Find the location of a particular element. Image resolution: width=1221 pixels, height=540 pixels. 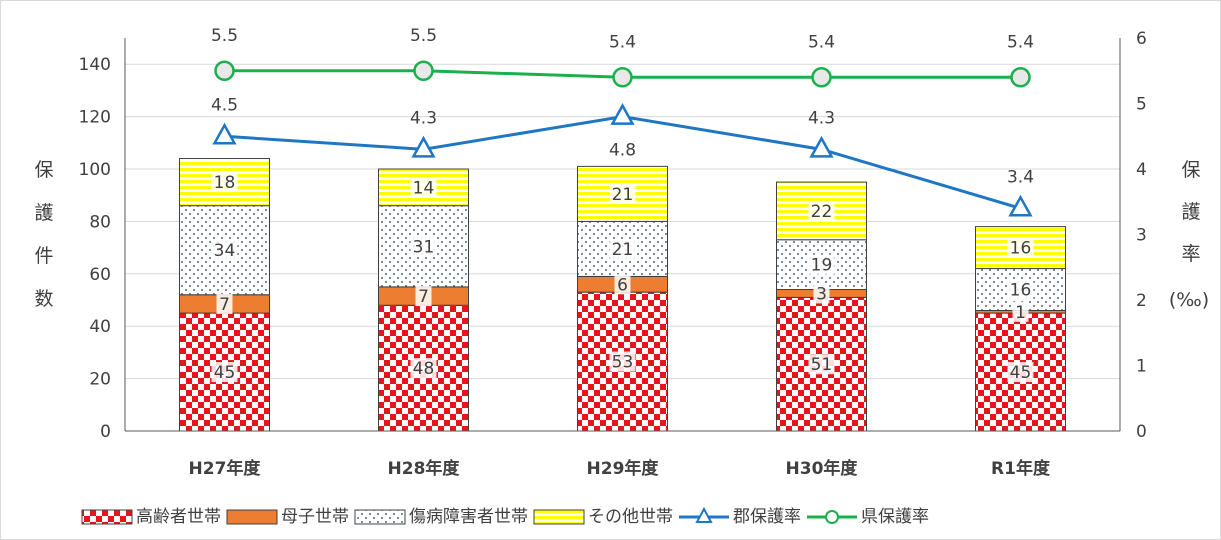

bar-data-label: 34 is located at coordinates (225, 251).